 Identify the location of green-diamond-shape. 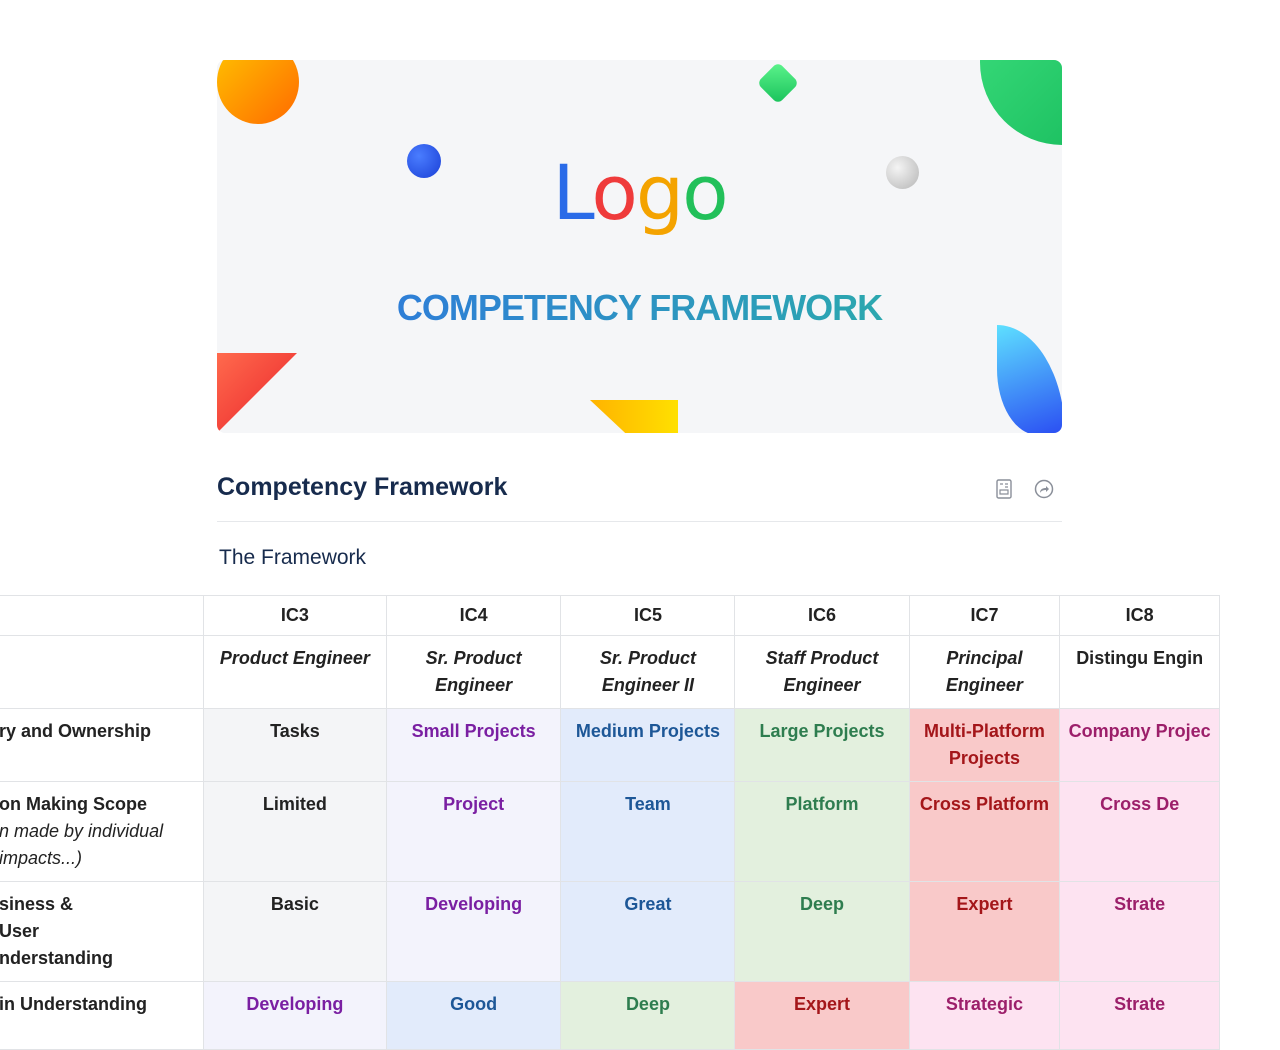
(778, 83).